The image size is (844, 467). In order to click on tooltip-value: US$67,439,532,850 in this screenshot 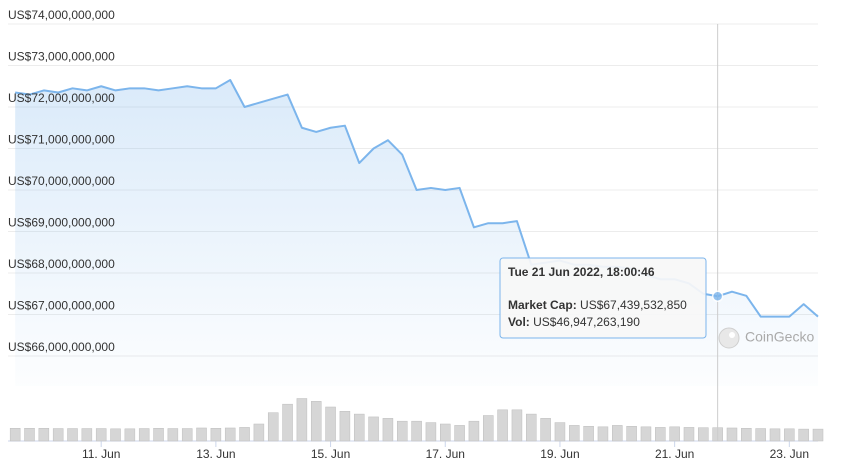, I will do `click(633, 305)`.